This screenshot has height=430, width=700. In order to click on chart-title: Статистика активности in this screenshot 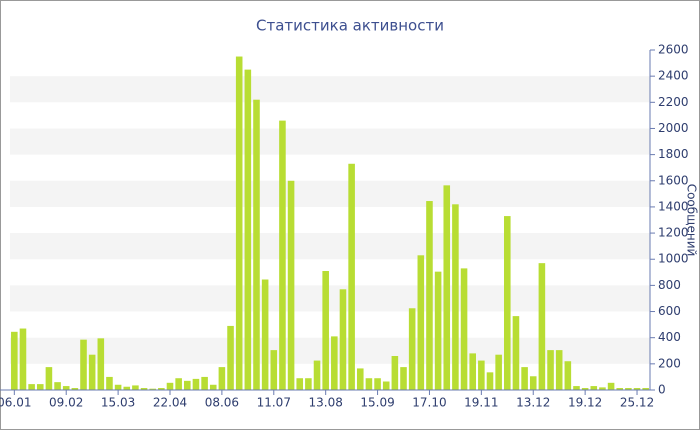, I will do `click(350, 26)`.